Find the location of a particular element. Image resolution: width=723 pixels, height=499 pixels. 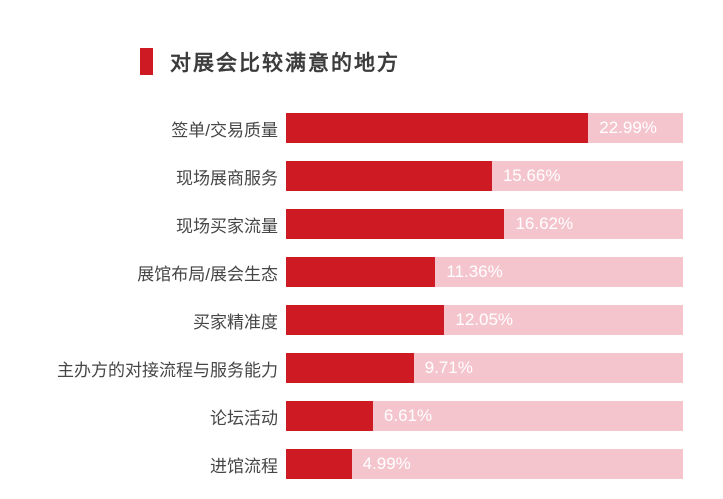

bar-track: 11.36% is located at coordinates (484, 272).